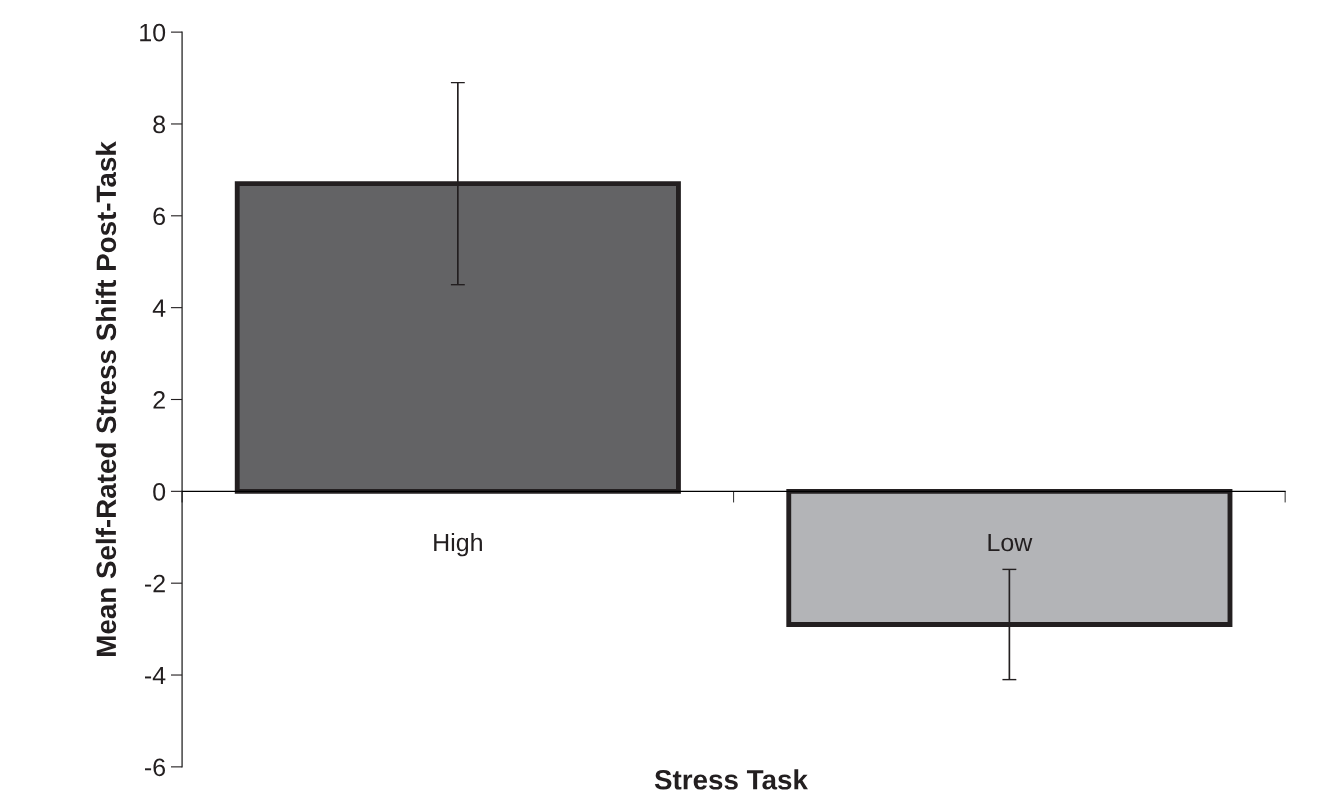  What do you see at coordinates (154, 583) in the screenshot?
I see `y-tick-label: -2` at bounding box center [154, 583].